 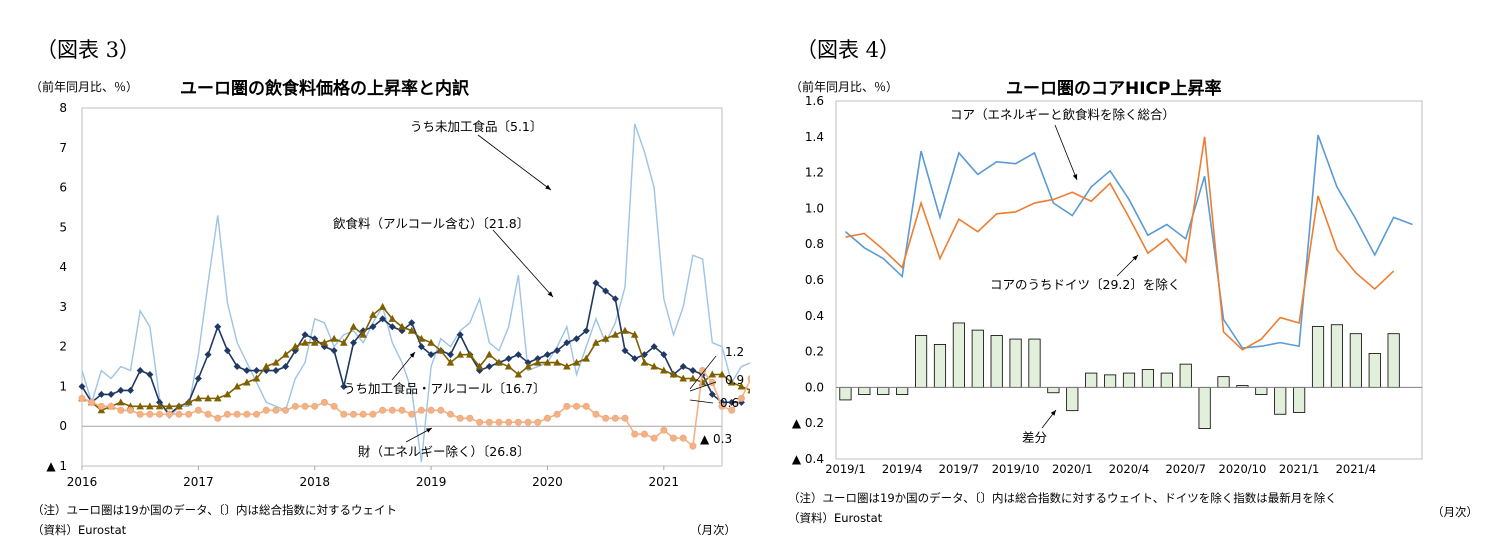 I want to click on end-value-label: 0.9, so click(x=734, y=380).